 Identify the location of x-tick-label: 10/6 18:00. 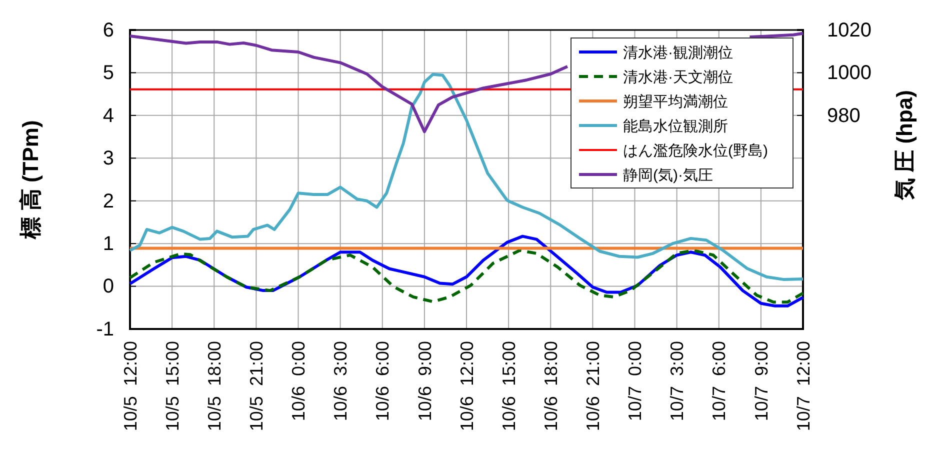
(550, 386).